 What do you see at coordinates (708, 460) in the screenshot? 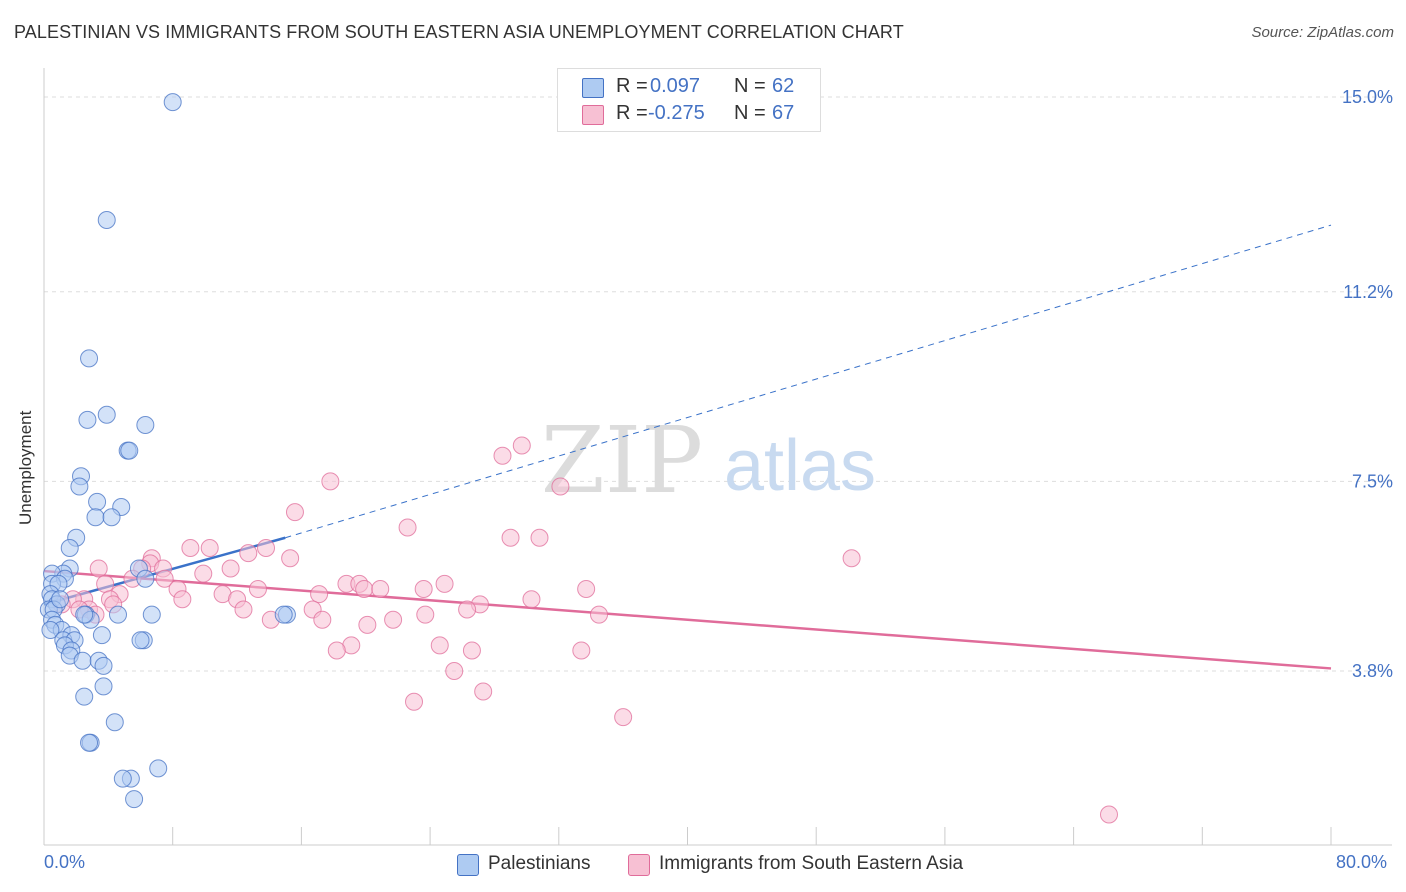
I see `watermark: ZIP atlas` at bounding box center [708, 460].